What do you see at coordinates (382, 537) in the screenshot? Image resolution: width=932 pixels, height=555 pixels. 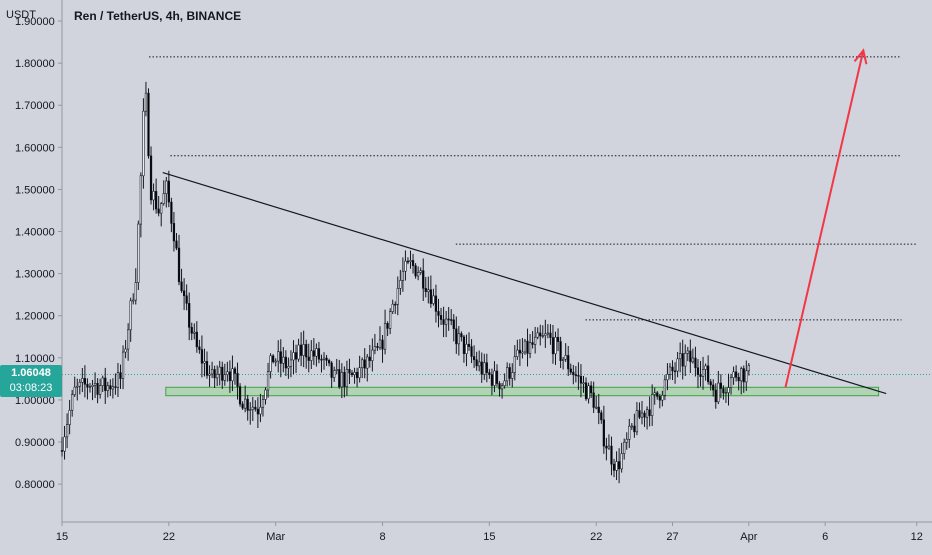 I see `x-tick-label: 8` at bounding box center [382, 537].